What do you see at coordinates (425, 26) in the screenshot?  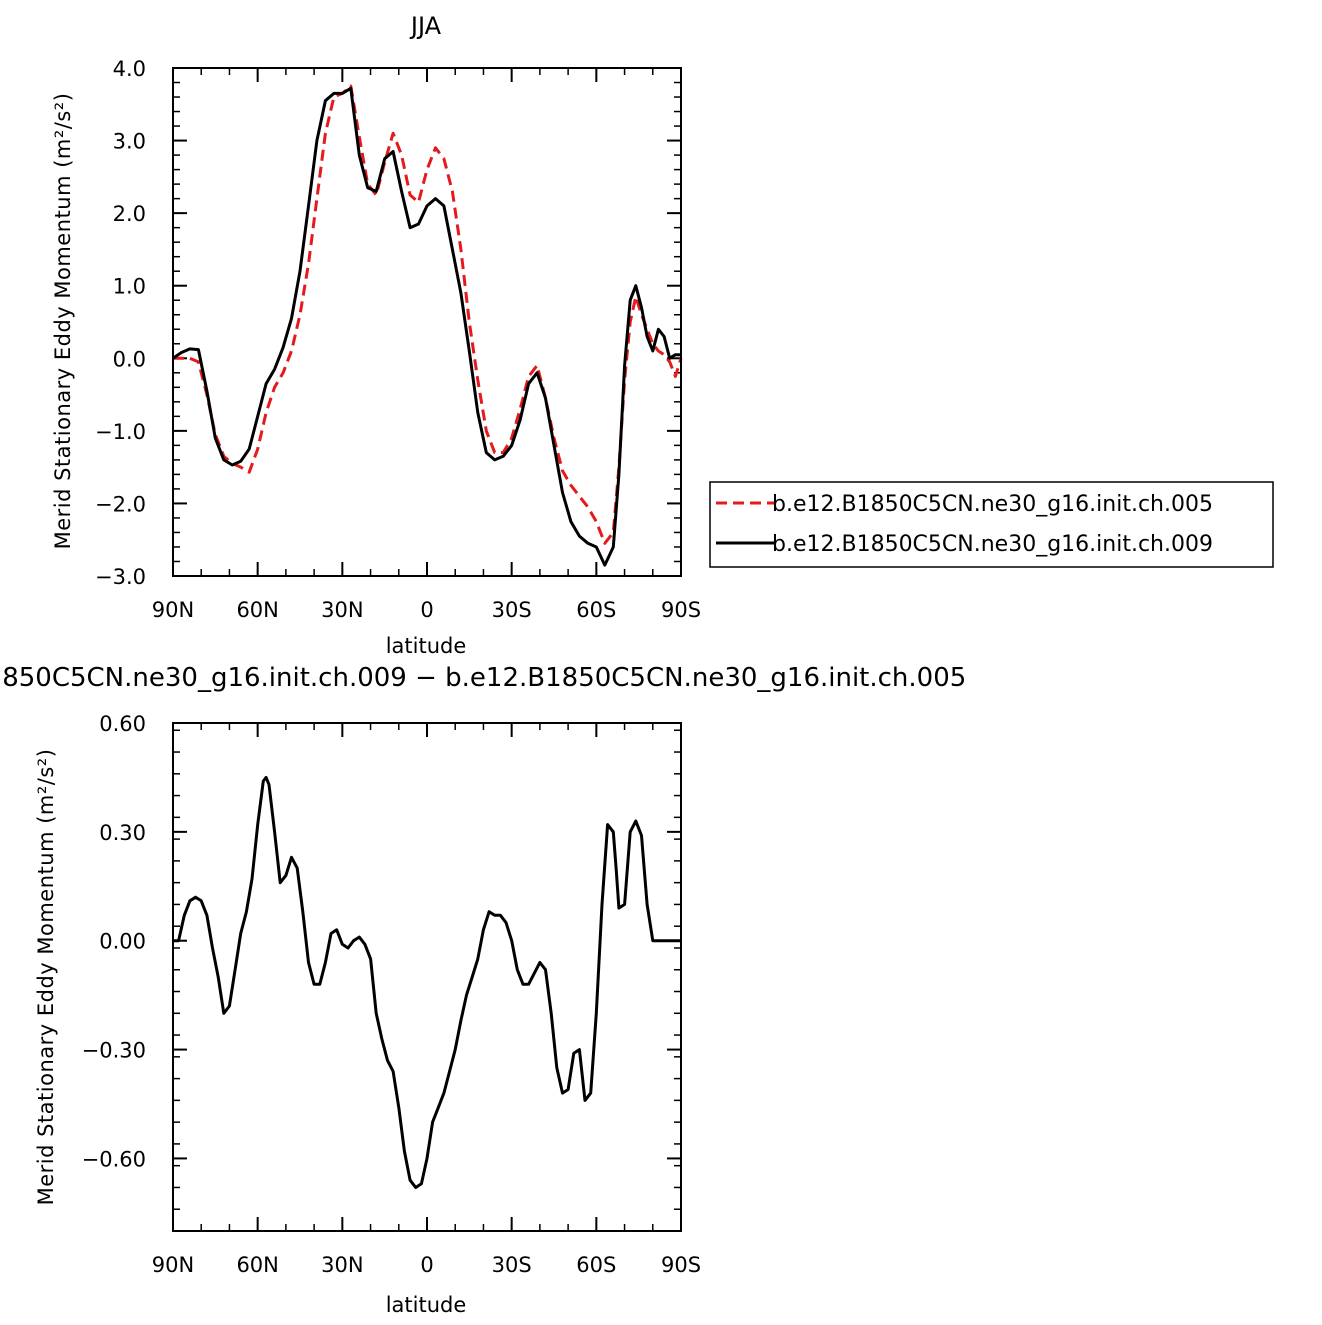 I see `chart-title: JJA` at bounding box center [425, 26].